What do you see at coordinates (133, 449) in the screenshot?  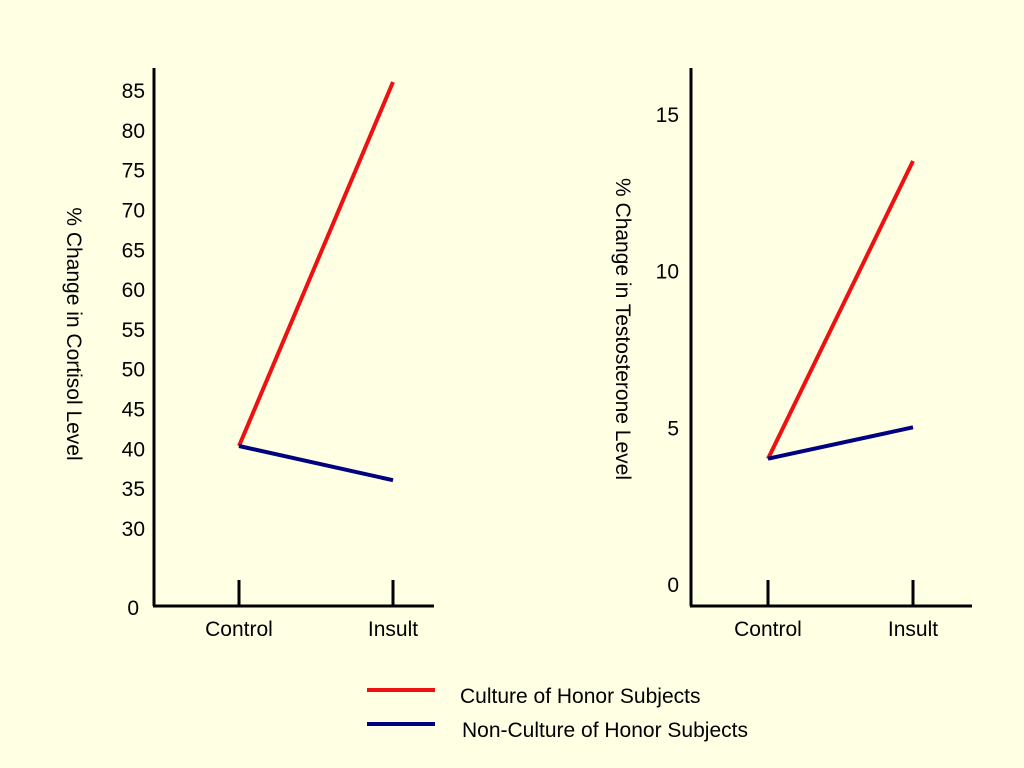 I see `y-tick-label: 40` at bounding box center [133, 449].